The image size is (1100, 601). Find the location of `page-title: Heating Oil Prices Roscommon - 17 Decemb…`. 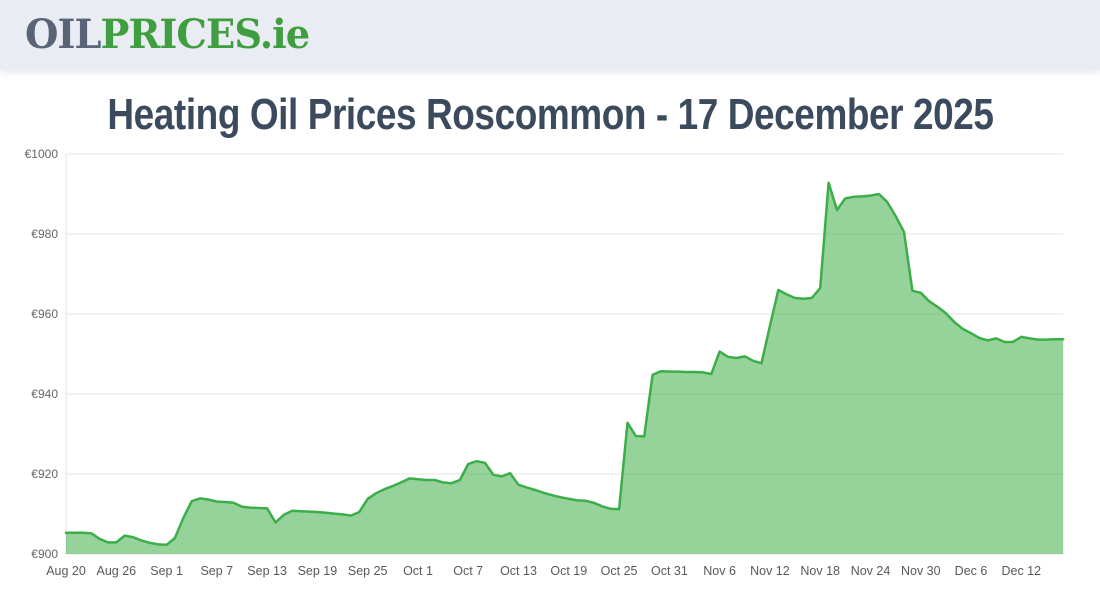

page-title: Heating Oil Prices Roscommon - 17 Decemb… is located at coordinates (550, 114).